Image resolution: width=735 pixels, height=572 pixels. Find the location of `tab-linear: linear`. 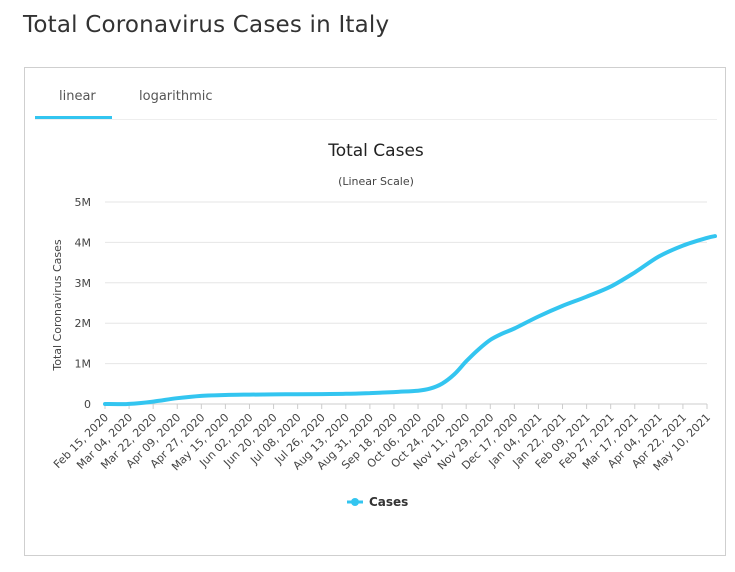

tab-linear: linear is located at coordinates (77, 96).